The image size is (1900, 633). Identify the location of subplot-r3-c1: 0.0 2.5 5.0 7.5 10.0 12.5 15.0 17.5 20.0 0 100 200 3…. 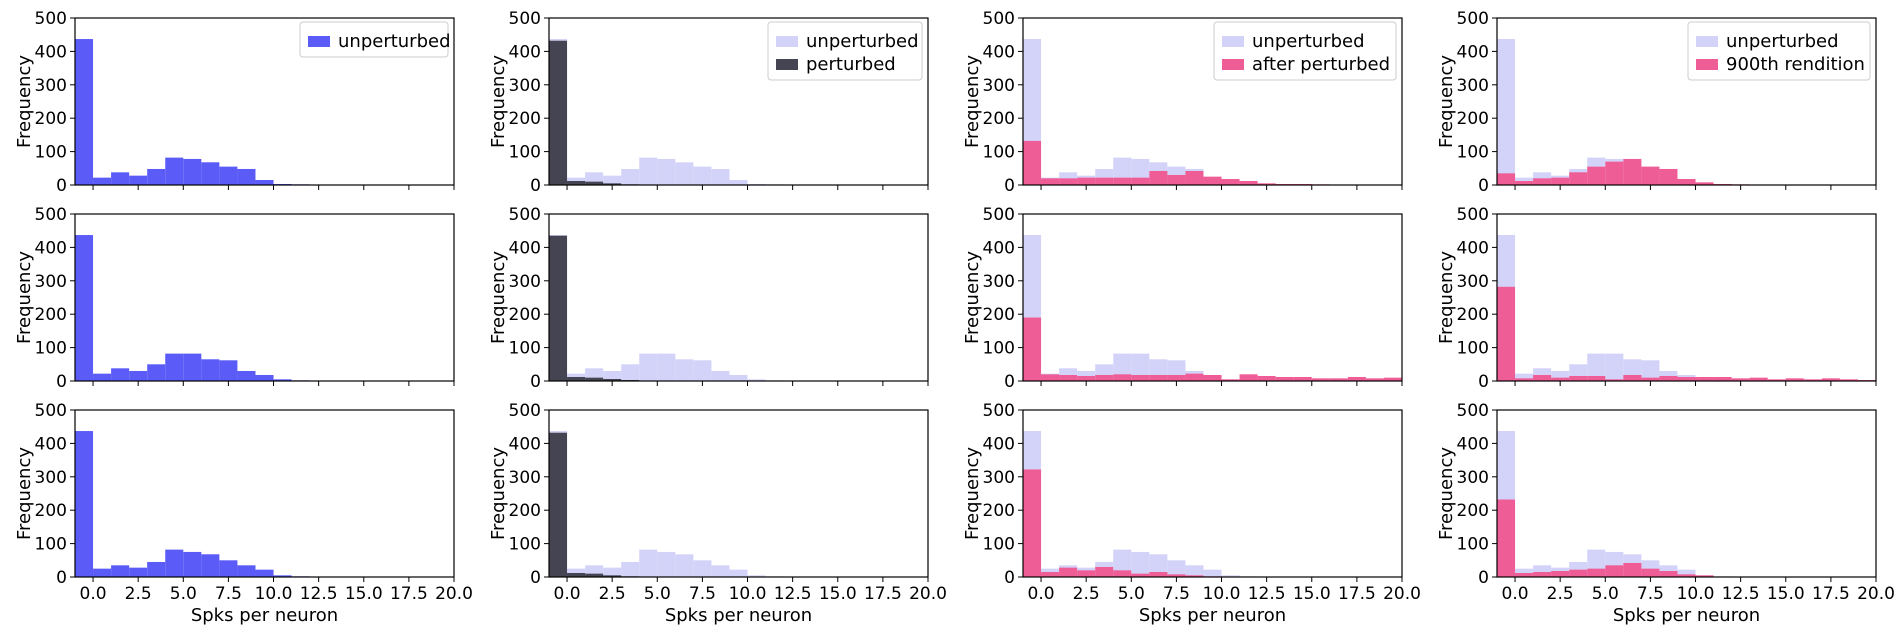
(243, 513).